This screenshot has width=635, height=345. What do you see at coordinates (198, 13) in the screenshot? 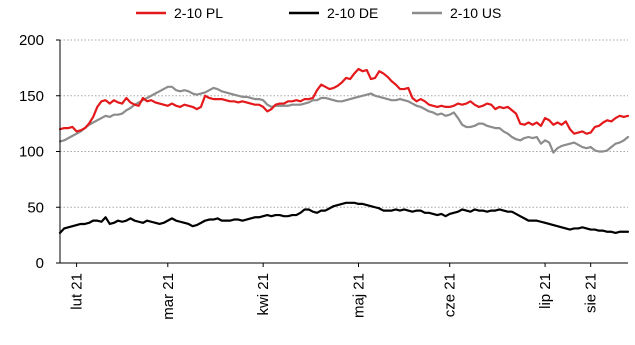
I see `legend-label-2-10-pl: 2-10 PL` at bounding box center [198, 13].